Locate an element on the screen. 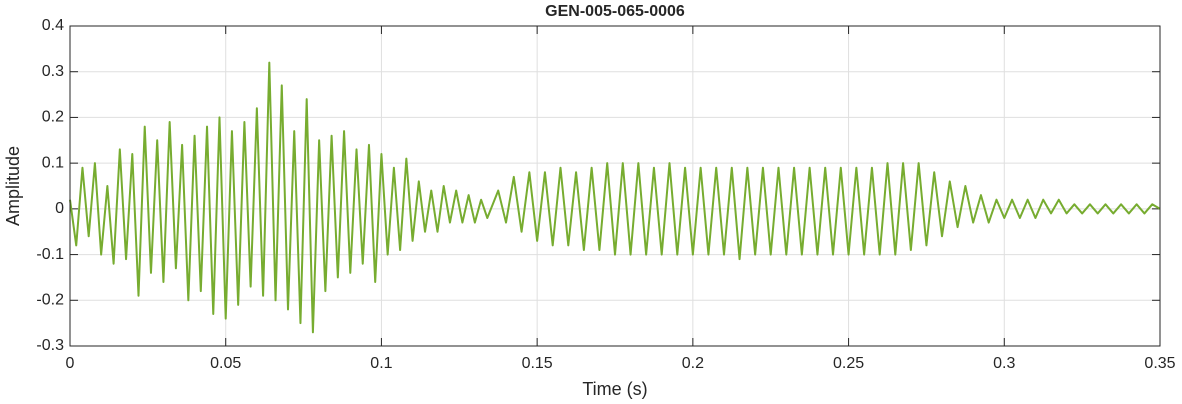 This screenshot has width=1182, height=404. x-tick-label: 0 is located at coordinates (70, 363).